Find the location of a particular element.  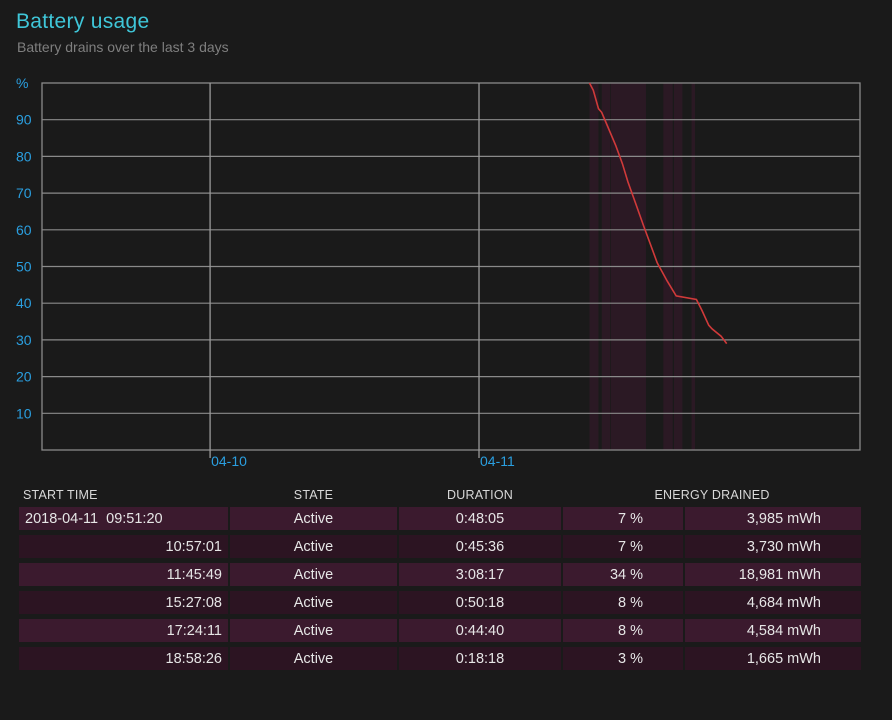

col-duration: DURATION is located at coordinates (480, 495).